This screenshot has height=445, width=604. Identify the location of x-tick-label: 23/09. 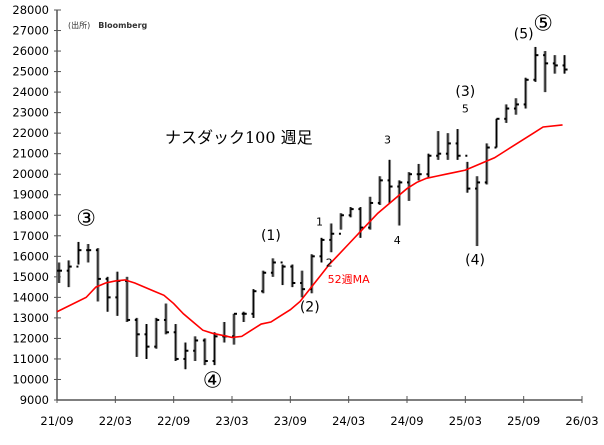
(290, 421).